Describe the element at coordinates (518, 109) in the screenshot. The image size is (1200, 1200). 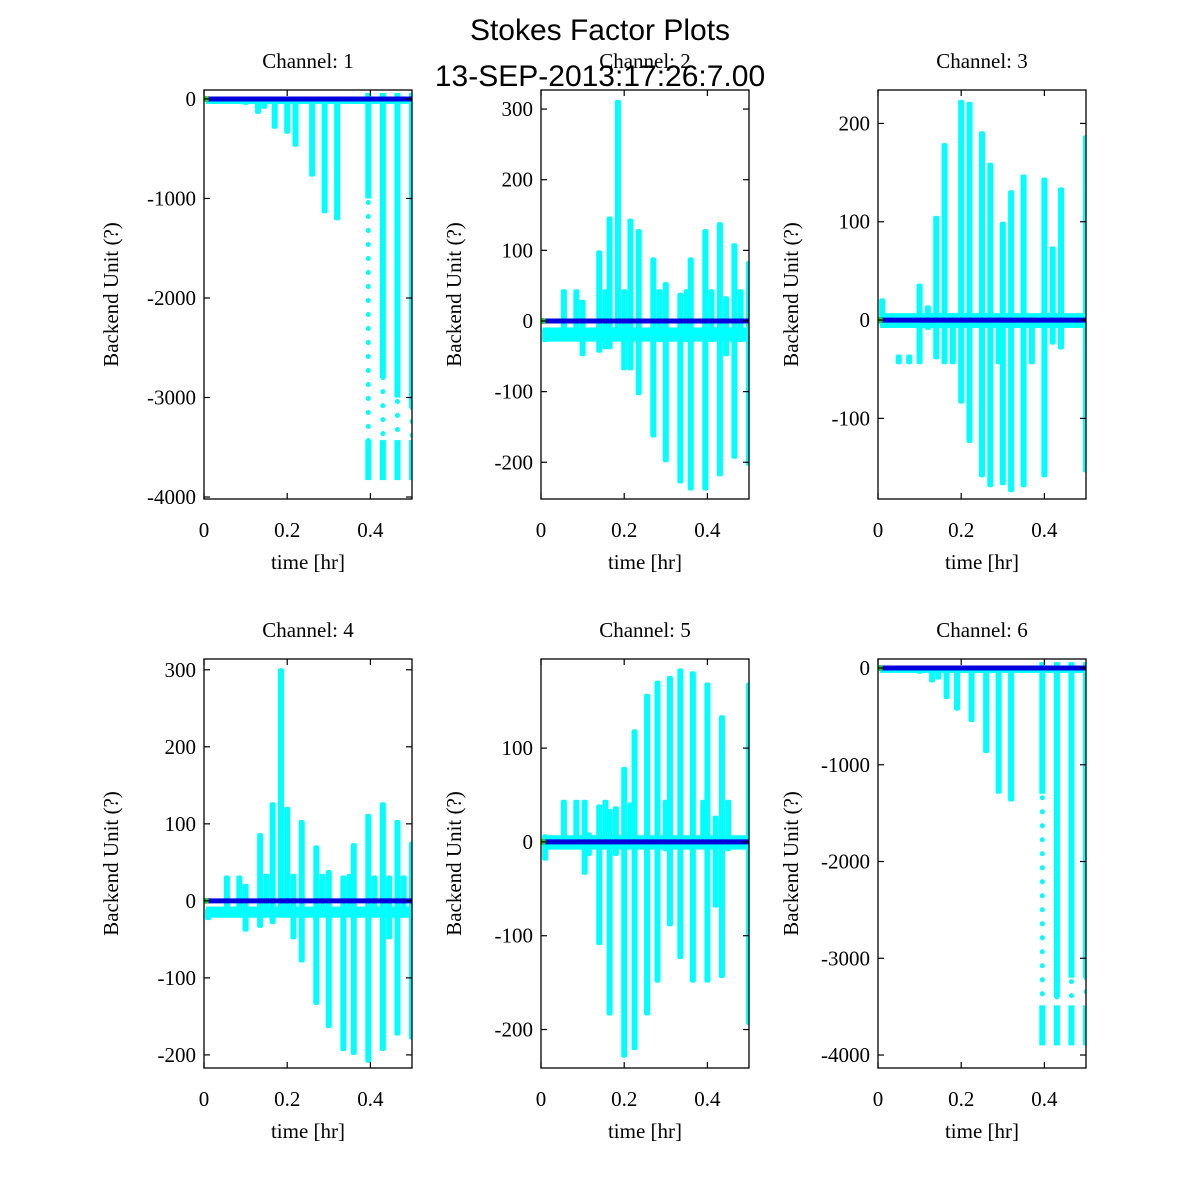
I see `y-tick-label: 300` at that location.